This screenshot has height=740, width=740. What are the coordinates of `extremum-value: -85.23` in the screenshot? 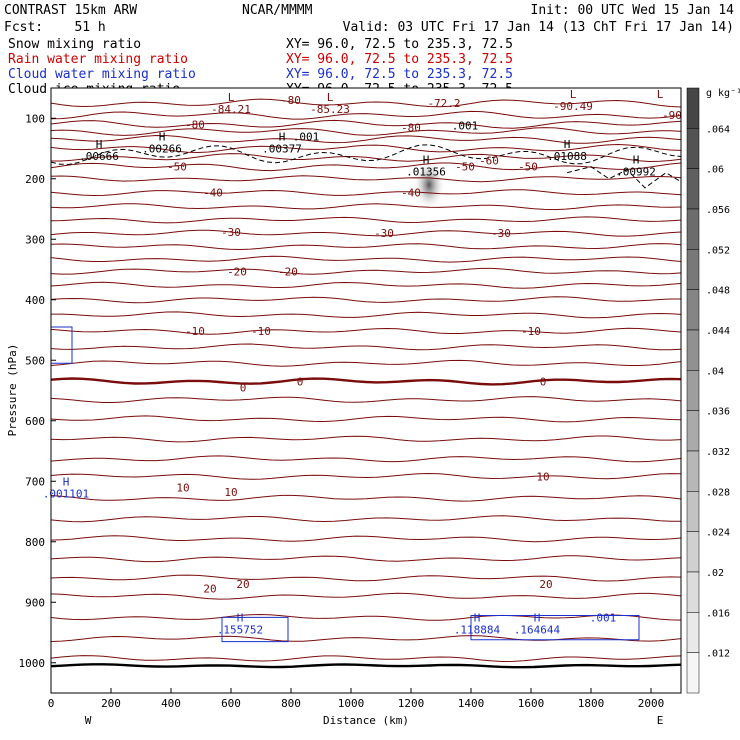 It's located at (330, 109).